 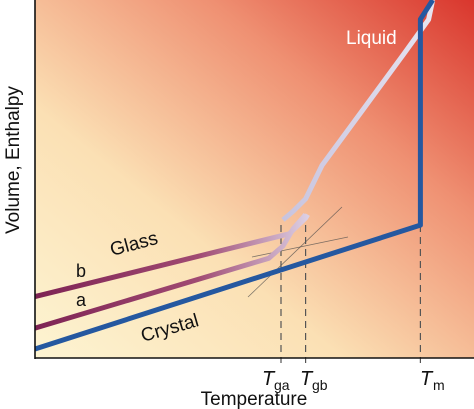 What do you see at coordinates (254, 399) in the screenshot?
I see `x-axis-label: Temperature` at bounding box center [254, 399].